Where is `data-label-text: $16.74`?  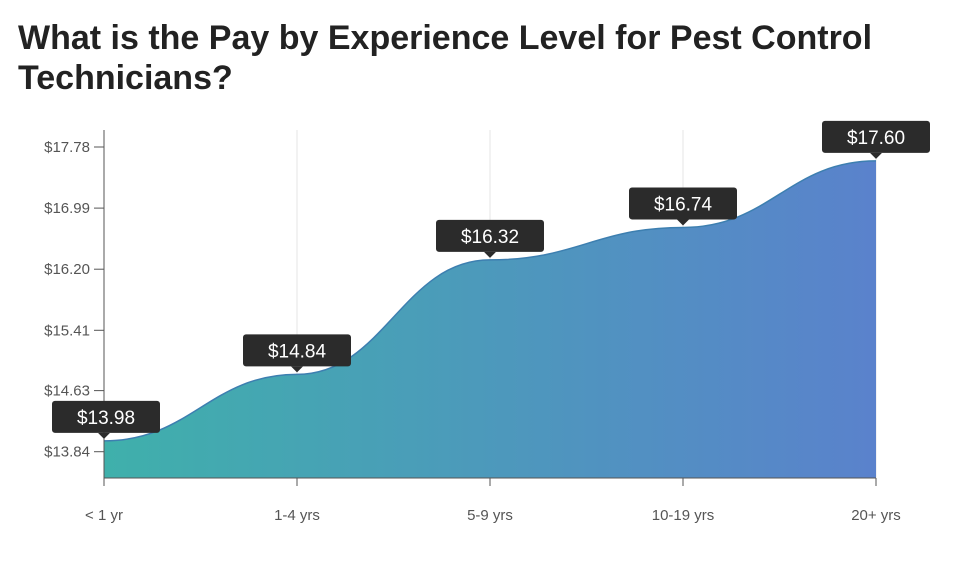 data-label-text: $16.74 is located at coordinates (683, 204).